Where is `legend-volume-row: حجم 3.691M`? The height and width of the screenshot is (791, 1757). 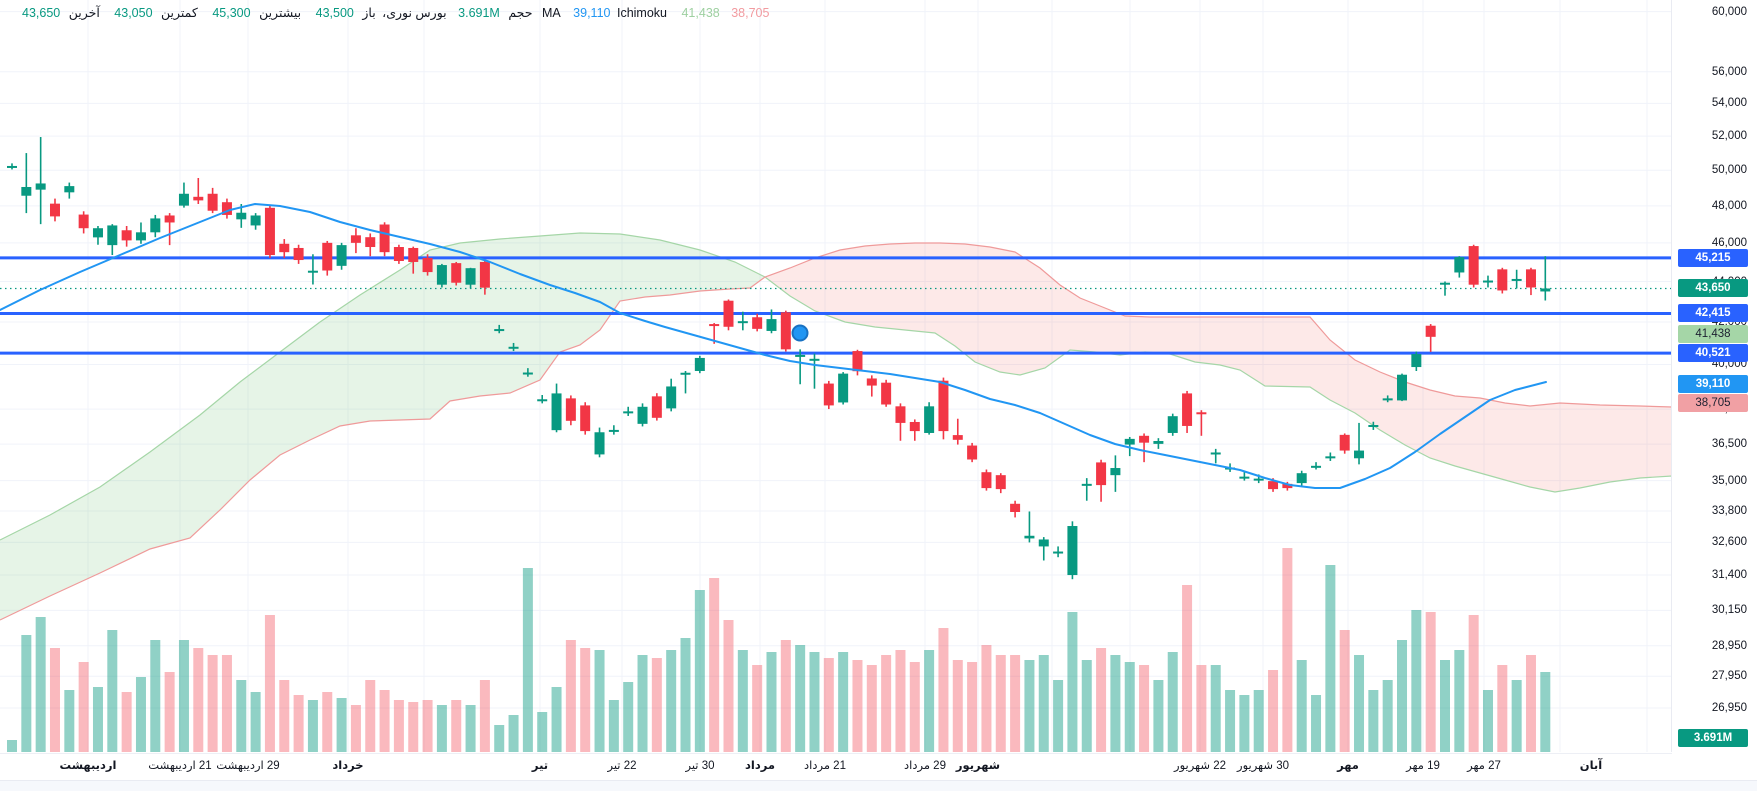
legend-volume-row: حجم 3.691M is located at coordinates (492, 13).